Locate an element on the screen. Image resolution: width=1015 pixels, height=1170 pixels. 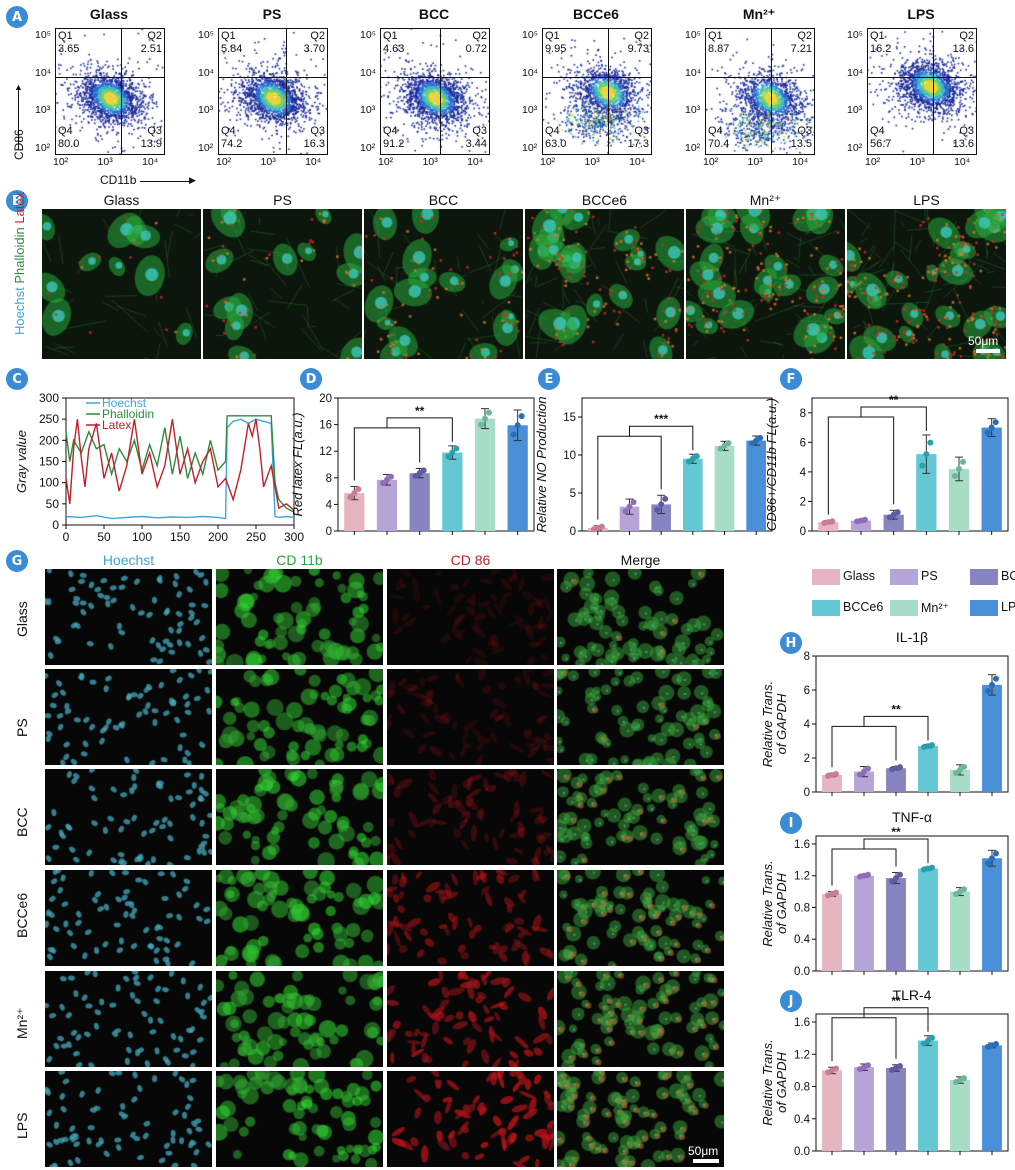
y-tick-label: 0.0 is located at coordinates (802, 972).